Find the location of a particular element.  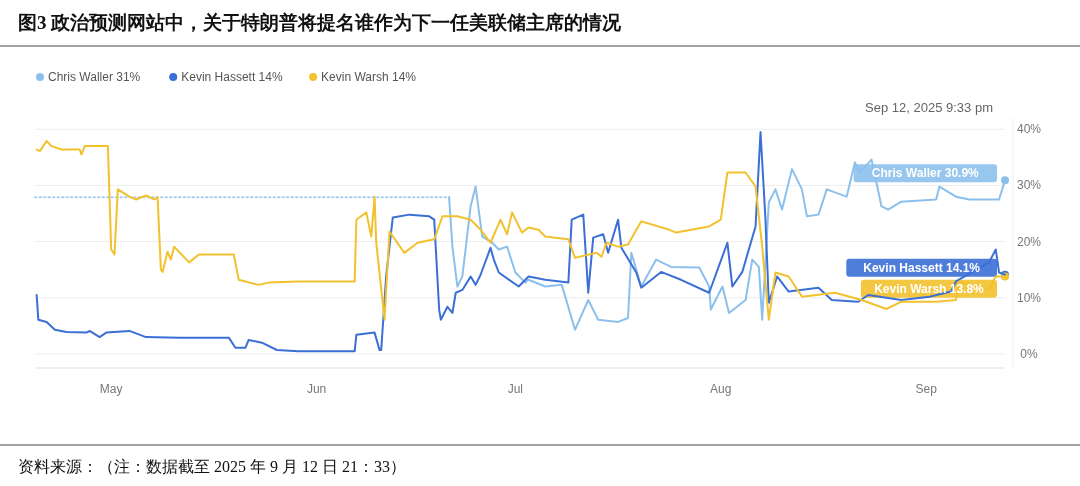

annotation: Kevin Hassett 14.1% is located at coordinates (922, 267).